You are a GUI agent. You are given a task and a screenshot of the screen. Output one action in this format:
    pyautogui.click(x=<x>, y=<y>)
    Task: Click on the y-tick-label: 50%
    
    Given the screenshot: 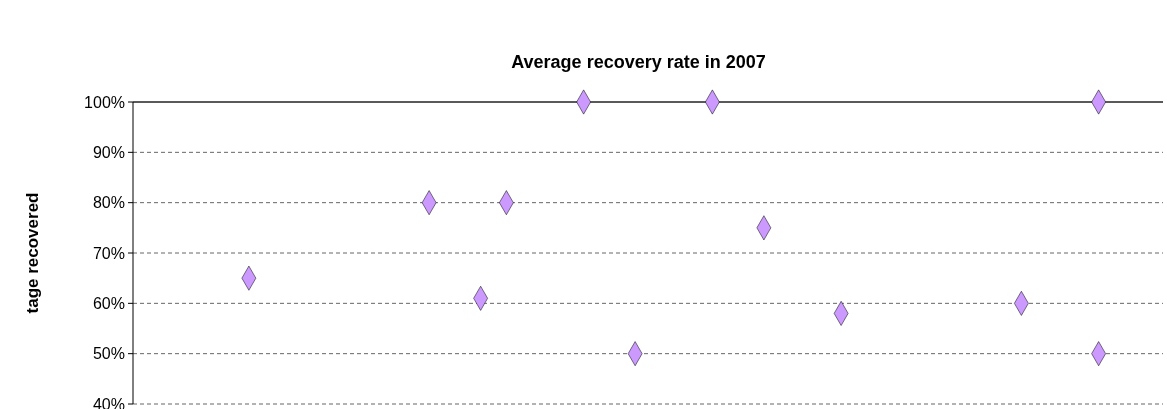 What is the action you would take?
    pyautogui.click(x=108, y=354)
    